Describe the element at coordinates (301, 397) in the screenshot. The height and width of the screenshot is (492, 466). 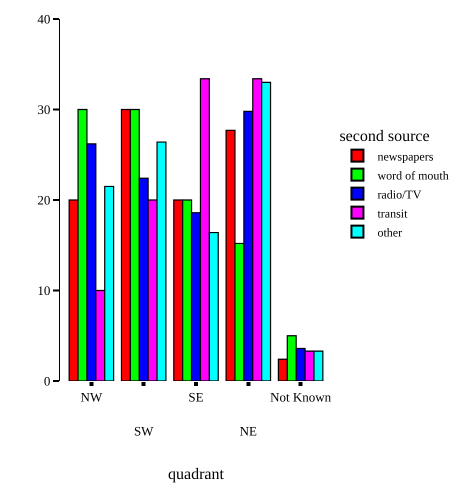
I see `x-tick-label: Not Known` at that location.